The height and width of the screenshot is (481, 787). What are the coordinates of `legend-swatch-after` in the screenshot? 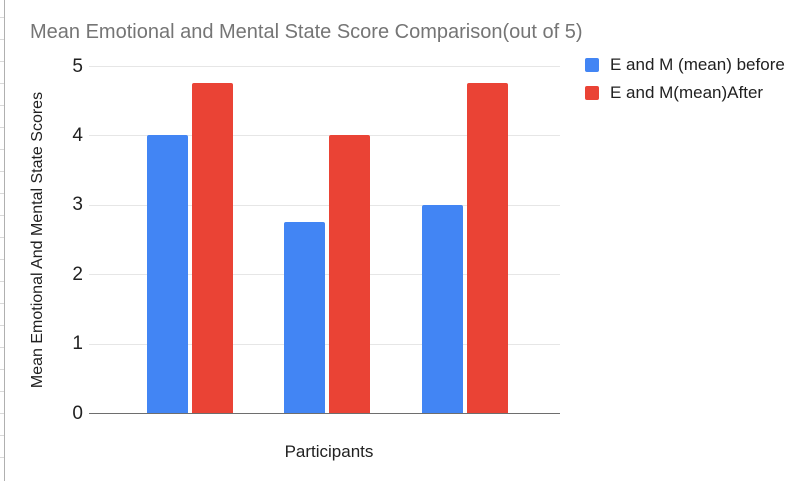 It's located at (592, 92).